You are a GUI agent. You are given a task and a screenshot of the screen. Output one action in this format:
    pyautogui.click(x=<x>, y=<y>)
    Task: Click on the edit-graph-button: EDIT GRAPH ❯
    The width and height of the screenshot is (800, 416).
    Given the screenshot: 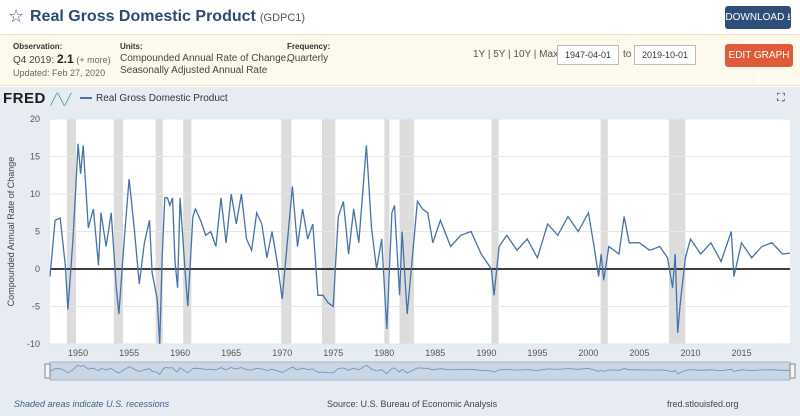 What is the action you would take?
    pyautogui.click(x=759, y=64)
    